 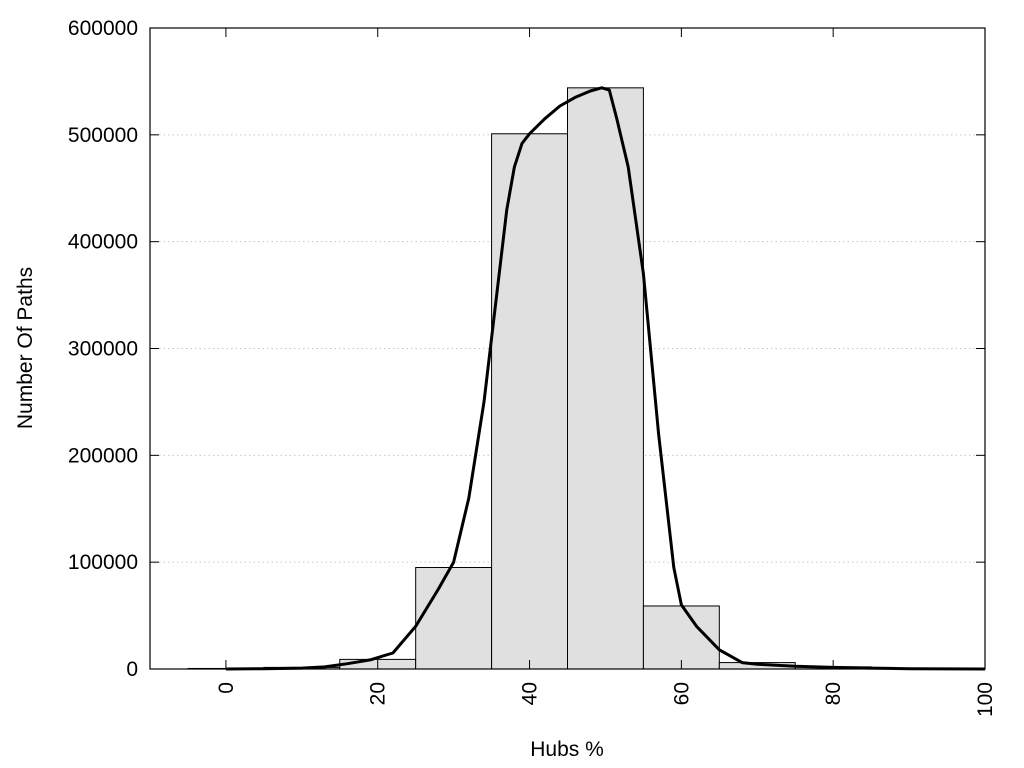 What do you see at coordinates (103, 242) in the screenshot?
I see `y-tick-label-4: 400000` at bounding box center [103, 242].